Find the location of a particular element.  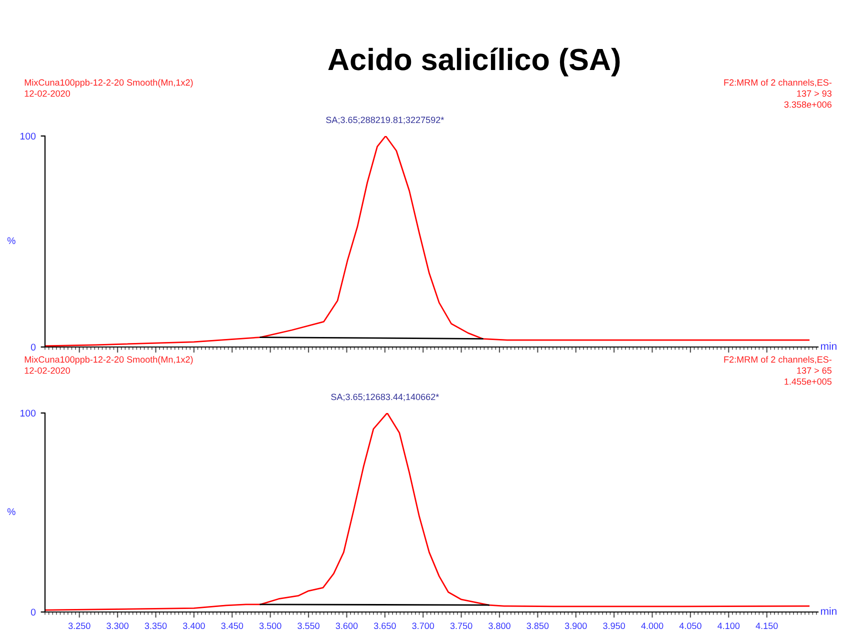

x-tick-label: 4.100 is located at coordinates (729, 626).